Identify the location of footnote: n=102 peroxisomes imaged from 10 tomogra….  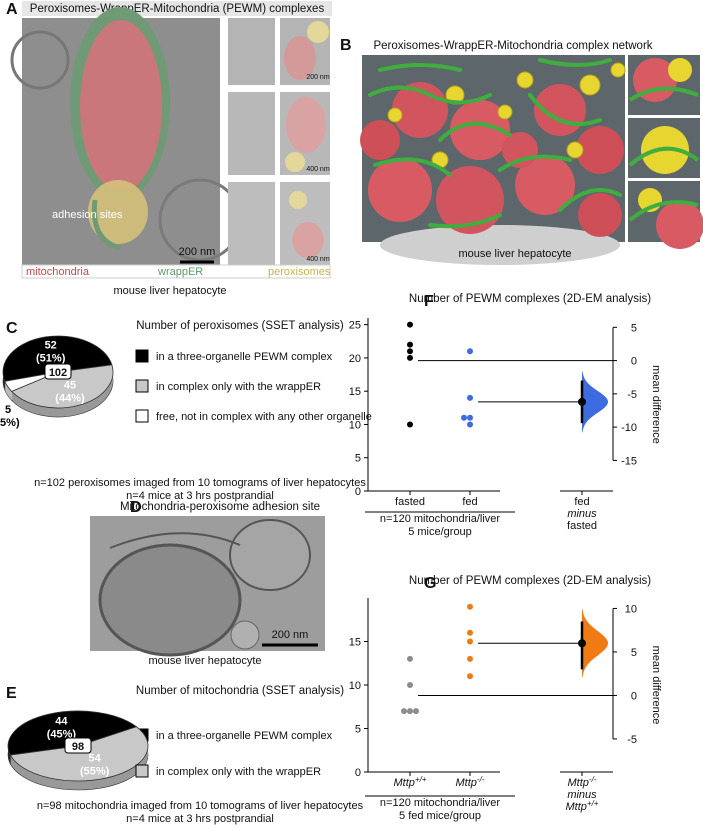
(200, 483).